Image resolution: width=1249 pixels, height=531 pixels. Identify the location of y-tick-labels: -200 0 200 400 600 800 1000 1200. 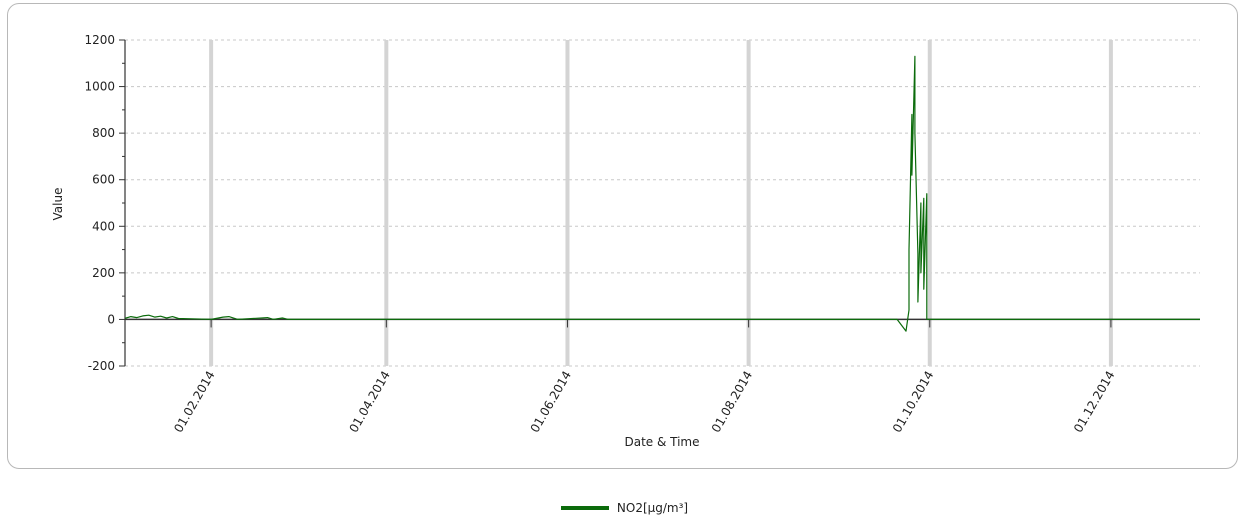
(99, 203).